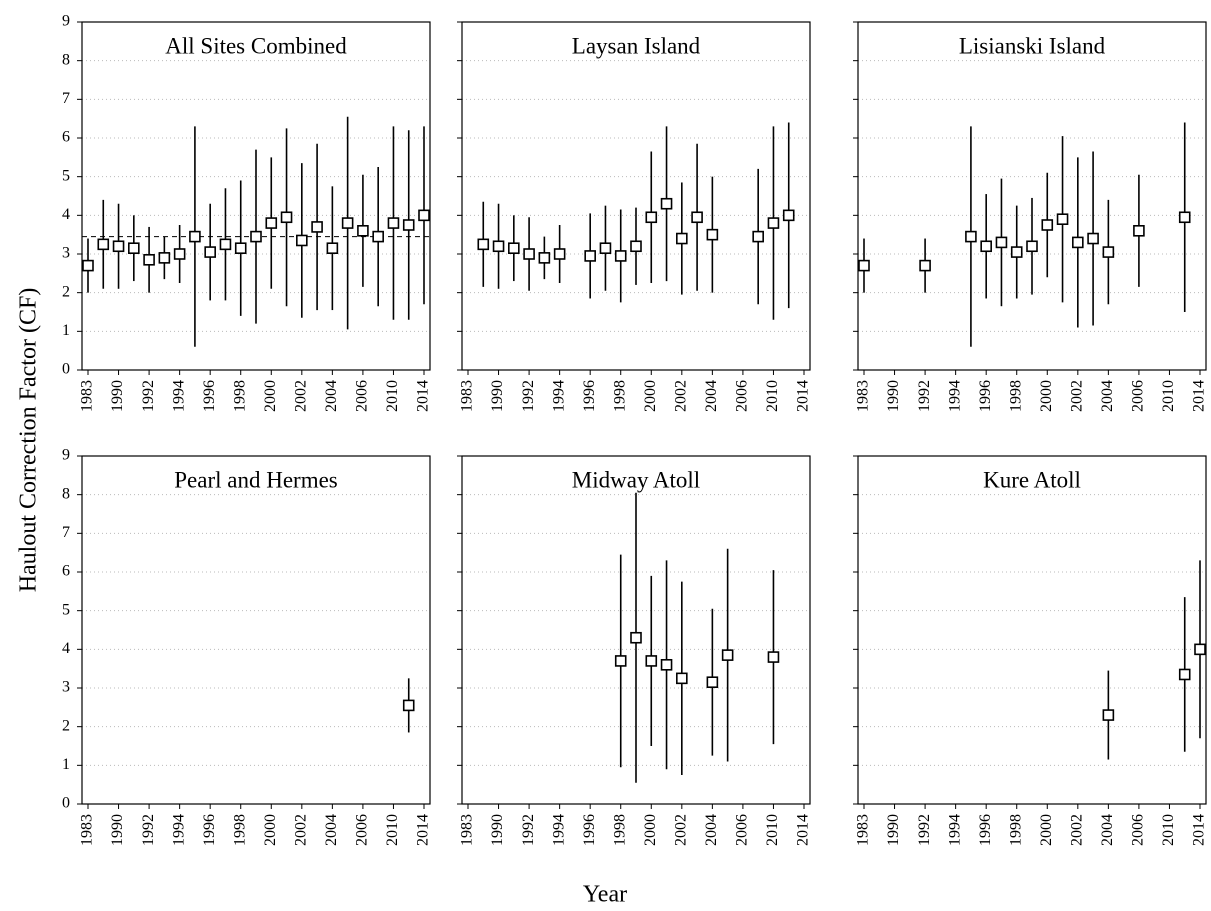 The height and width of the screenshot is (911, 1211). What do you see at coordinates (66, 455) in the screenshot?
I see `y-tick-label: 9` at bounding box center [66, 455].